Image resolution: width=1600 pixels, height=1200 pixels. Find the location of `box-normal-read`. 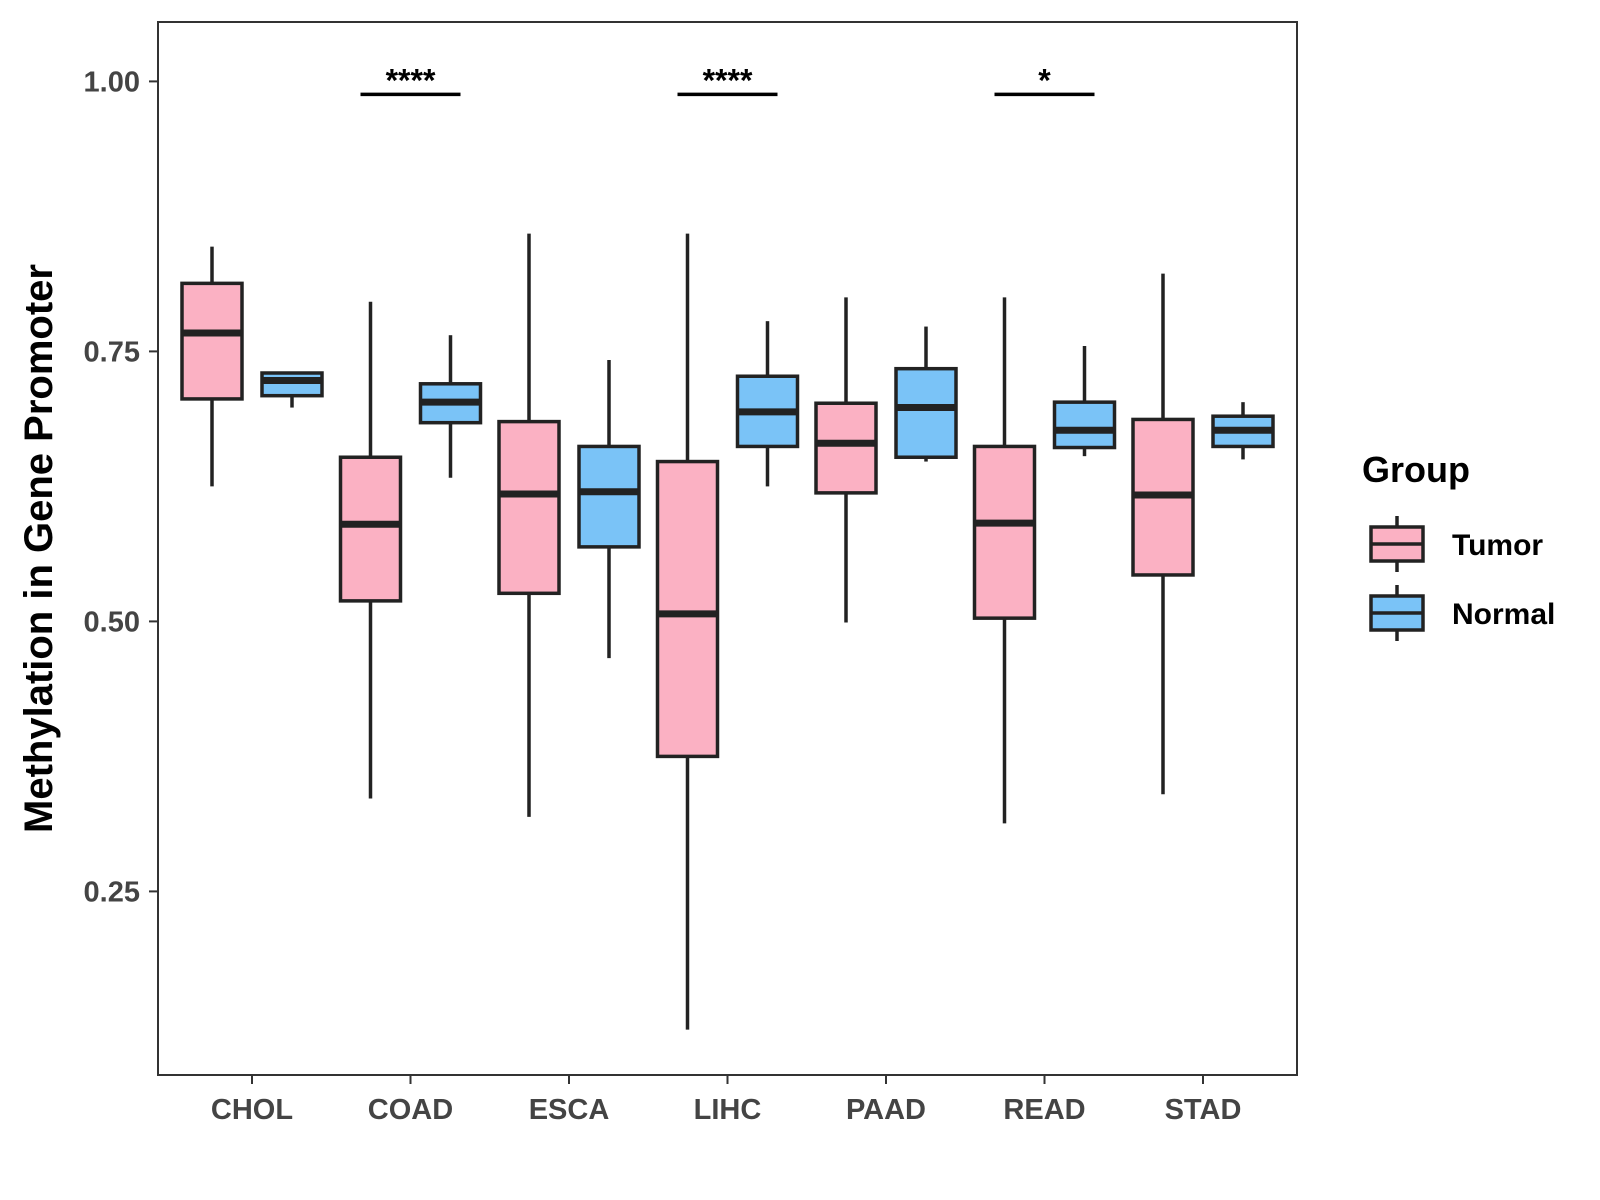

box-normal-read is located at coordinates (1084, 401).